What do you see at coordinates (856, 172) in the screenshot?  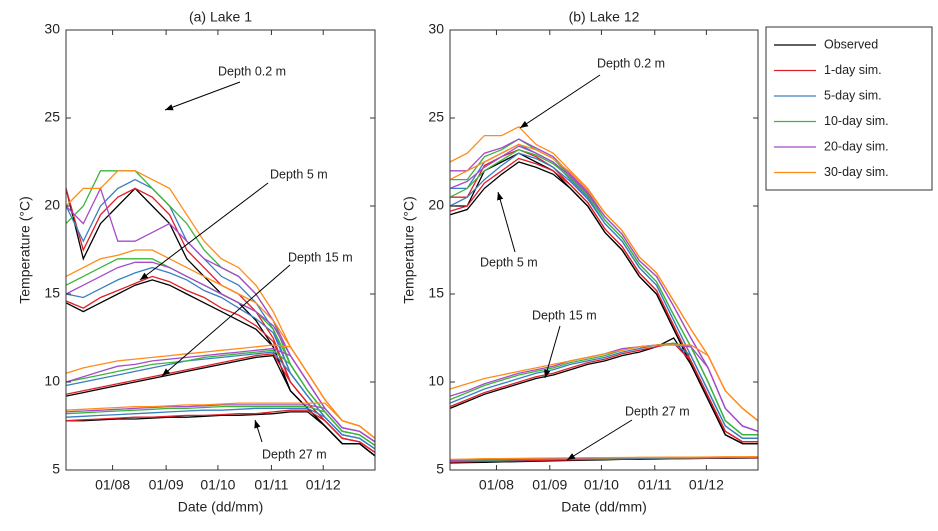 I see `legend-label: 30-day sim.` at bounding box center [856, 172].